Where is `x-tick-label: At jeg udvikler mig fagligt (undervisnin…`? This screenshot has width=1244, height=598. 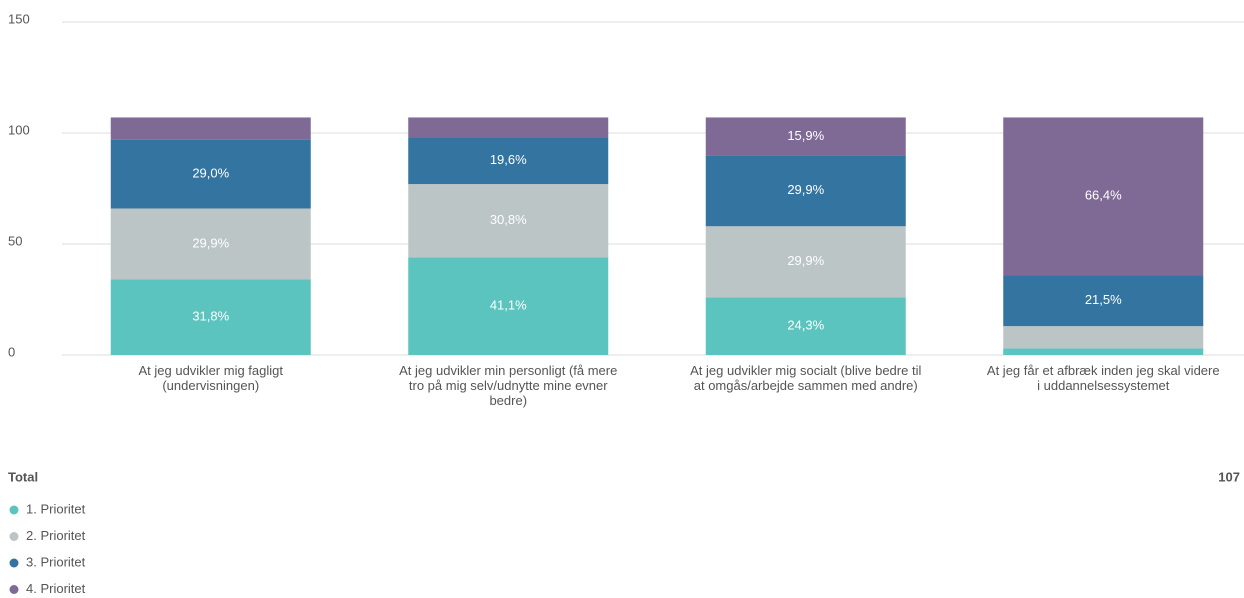 x-tick-label: At jeg udvikler mig fagligt (undervisnin… is located at coordinates (210, 378).